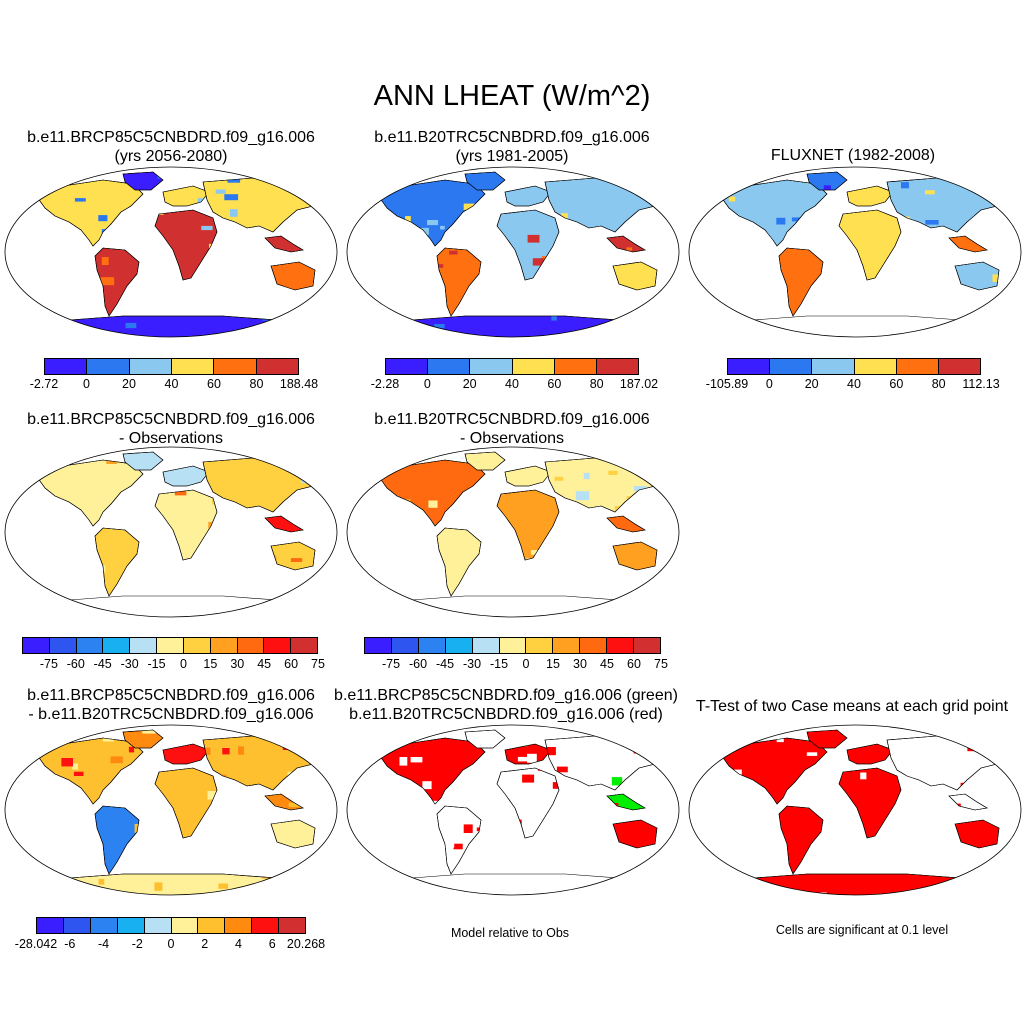  Describe the element at coordinates (445, 664) in the screenshot. I see `colorbar-tick-label: -45` at that location.